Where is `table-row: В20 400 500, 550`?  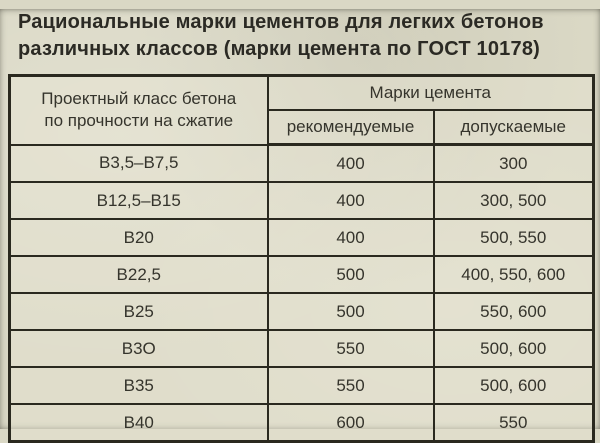 table-row: В20 400 500, 550 is located at coordinates (301, 237).